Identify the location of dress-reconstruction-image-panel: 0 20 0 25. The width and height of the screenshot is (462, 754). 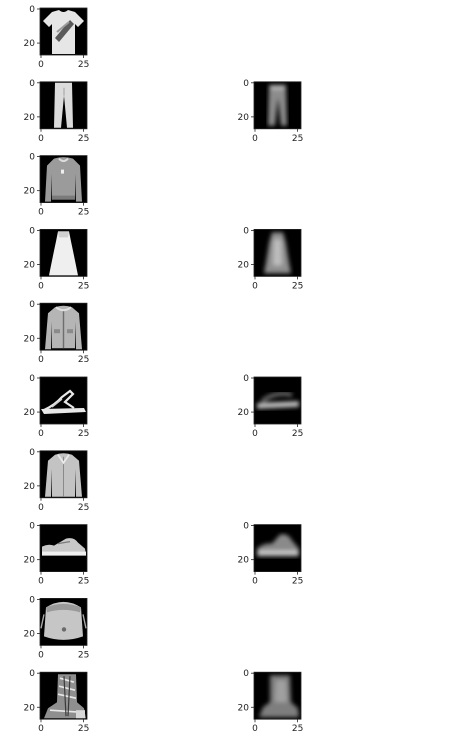
(271, 258).